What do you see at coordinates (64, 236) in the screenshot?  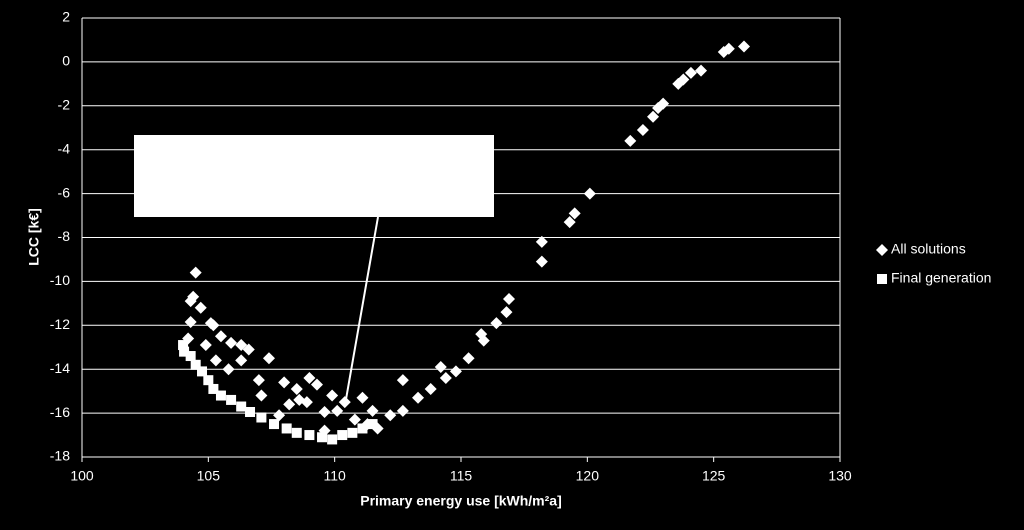 I see `y-tick-label: -8` at bounding box center [64, 236].